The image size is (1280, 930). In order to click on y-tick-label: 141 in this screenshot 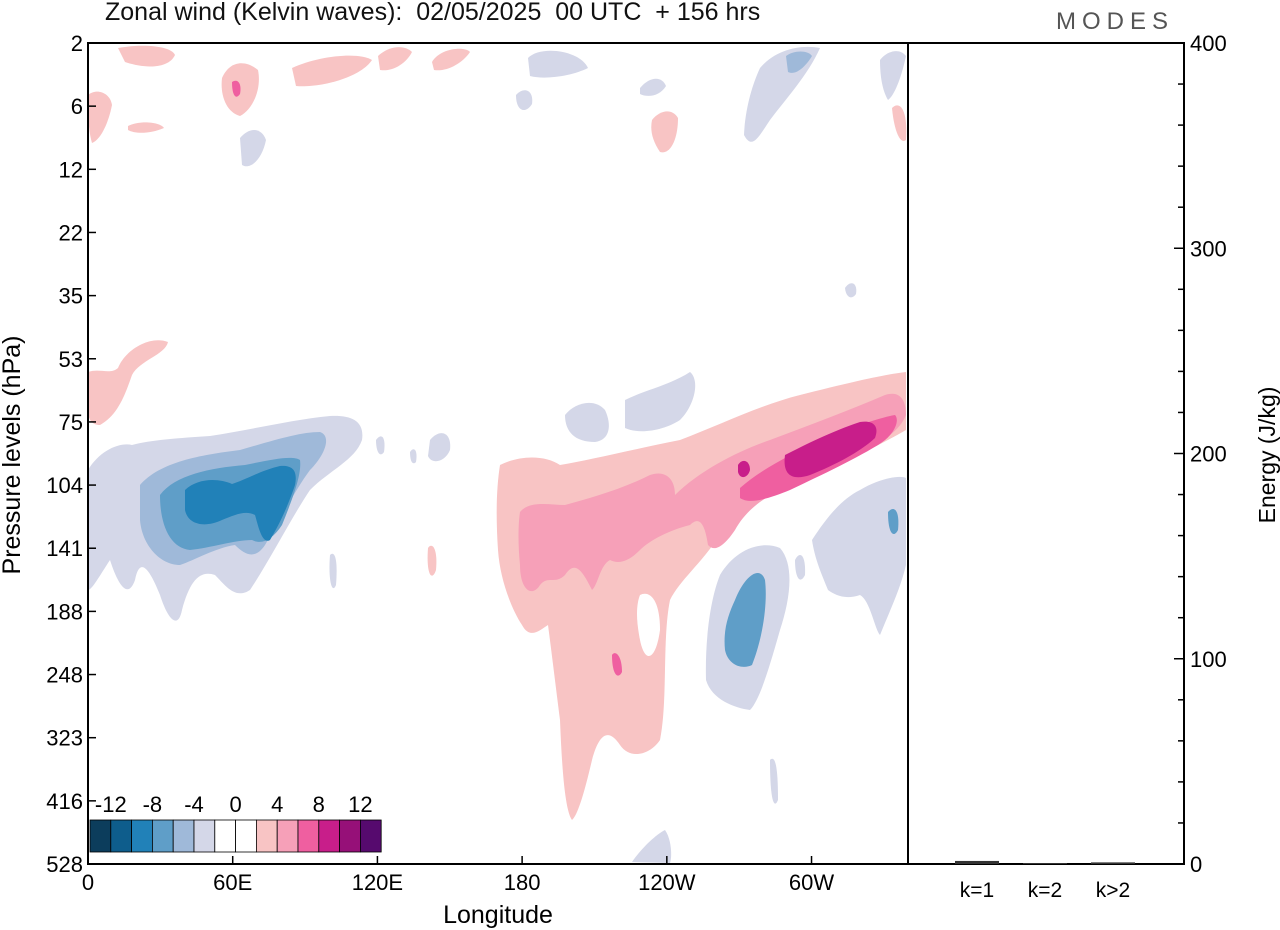, I will do `click(64, 548)`.